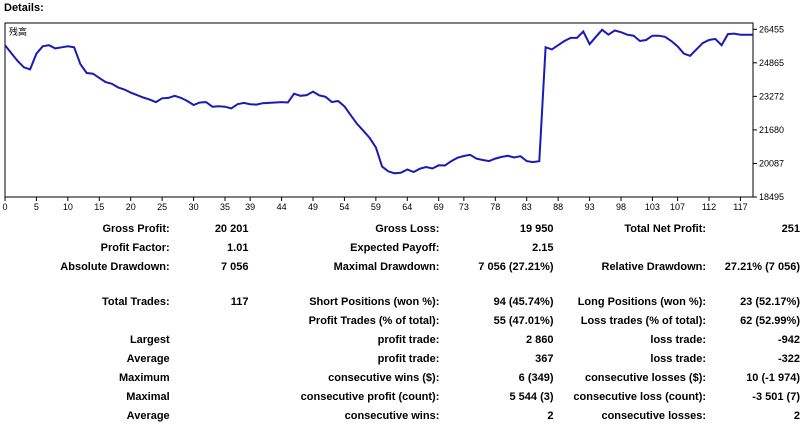  I want to click on y-tick-label: 18495, so click(771, 197).